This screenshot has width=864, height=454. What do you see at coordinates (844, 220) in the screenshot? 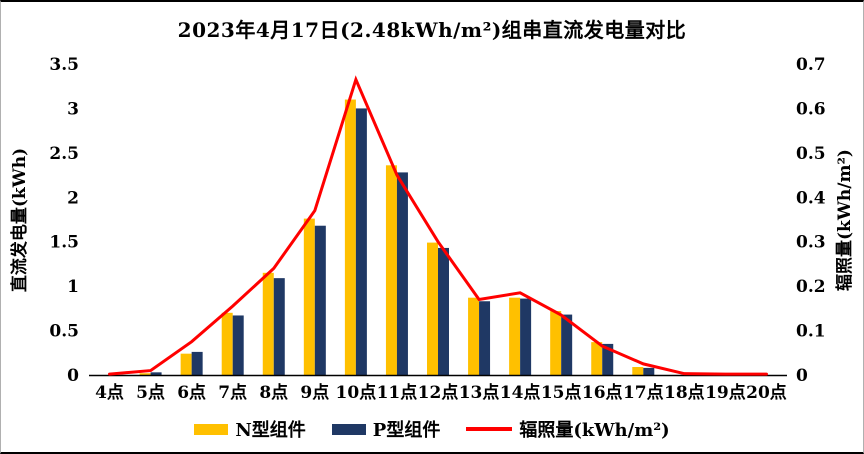
I see `right-axis-title: 辐照量(kWh/m²)` at bounding box center [844, 220].